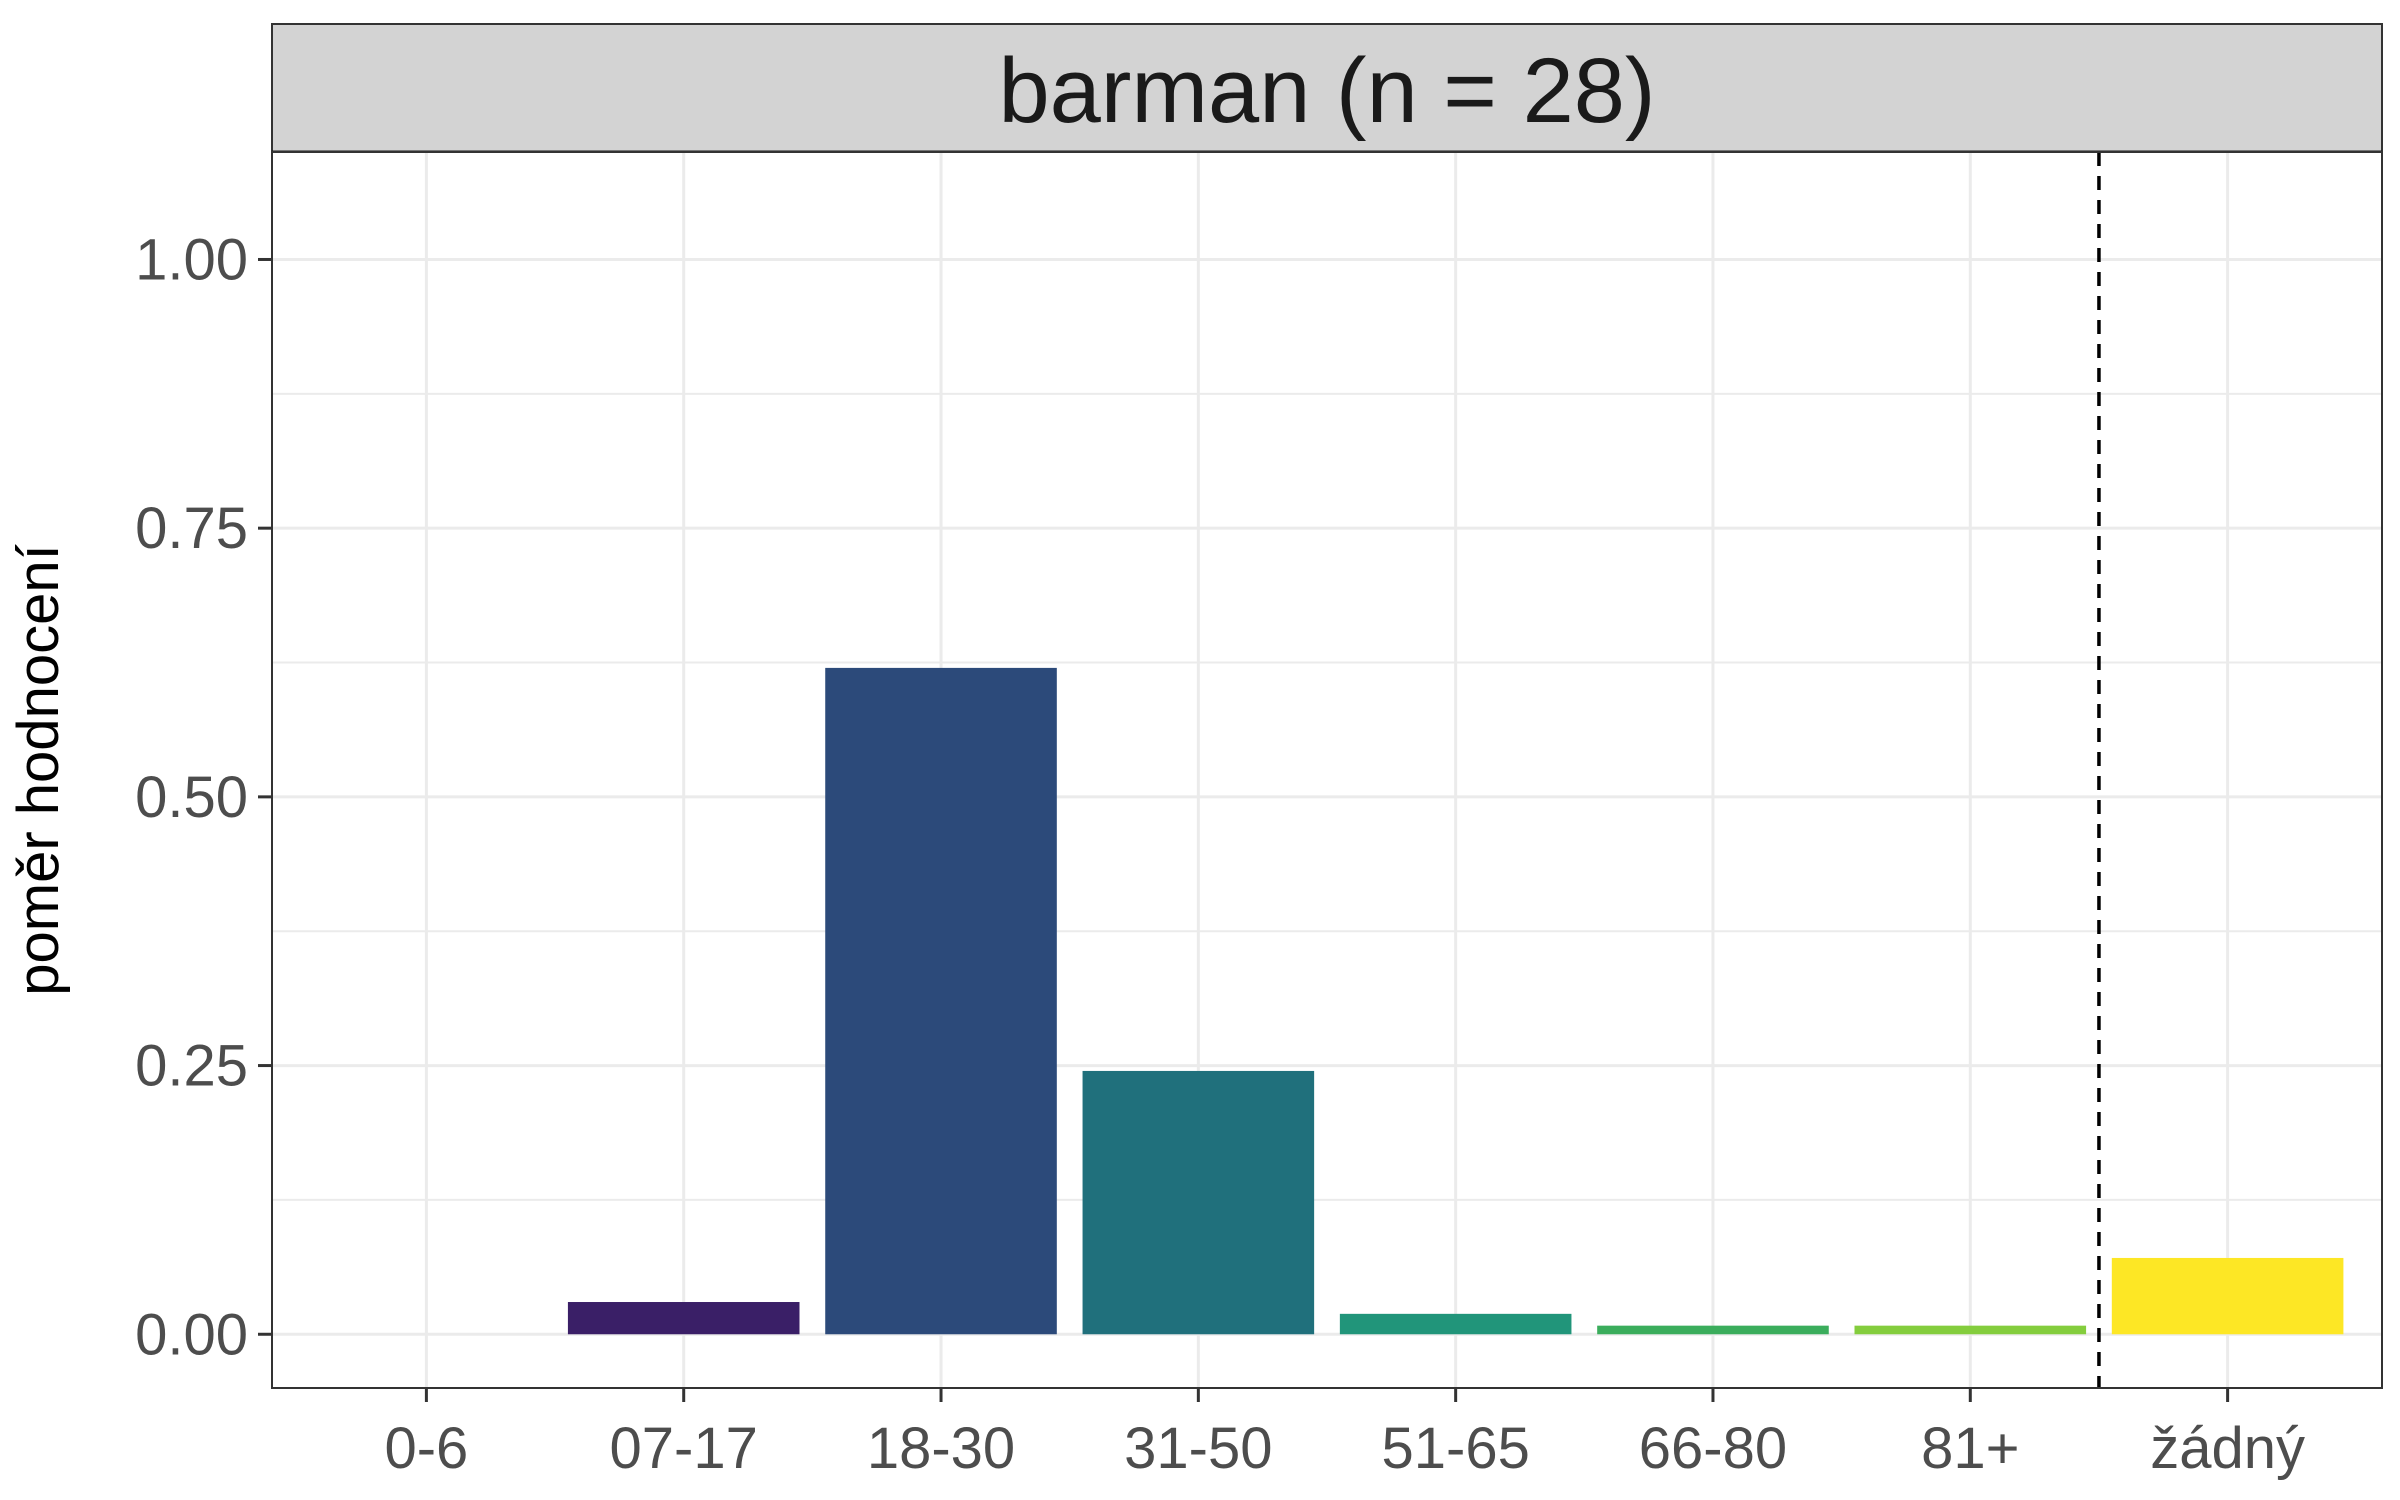 This screenshot has width=2400, height=1500. I want to click on bar-žádný, so click(2227, 1296).